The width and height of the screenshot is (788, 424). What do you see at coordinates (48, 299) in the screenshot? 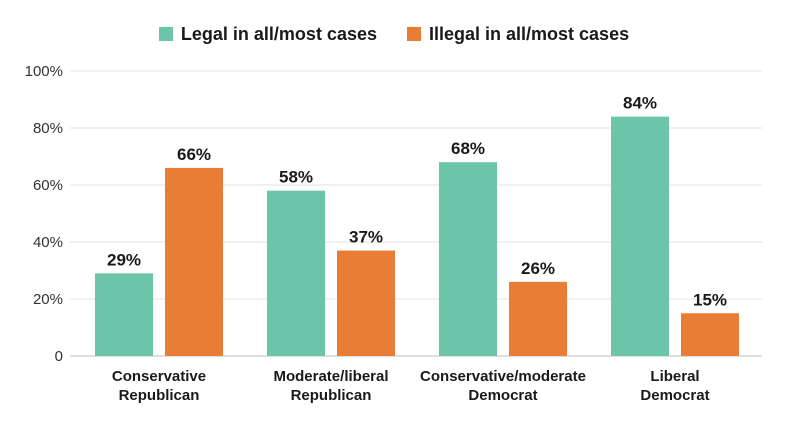
I see `y-tick-label: 20%` at bounding box center [48, 299].